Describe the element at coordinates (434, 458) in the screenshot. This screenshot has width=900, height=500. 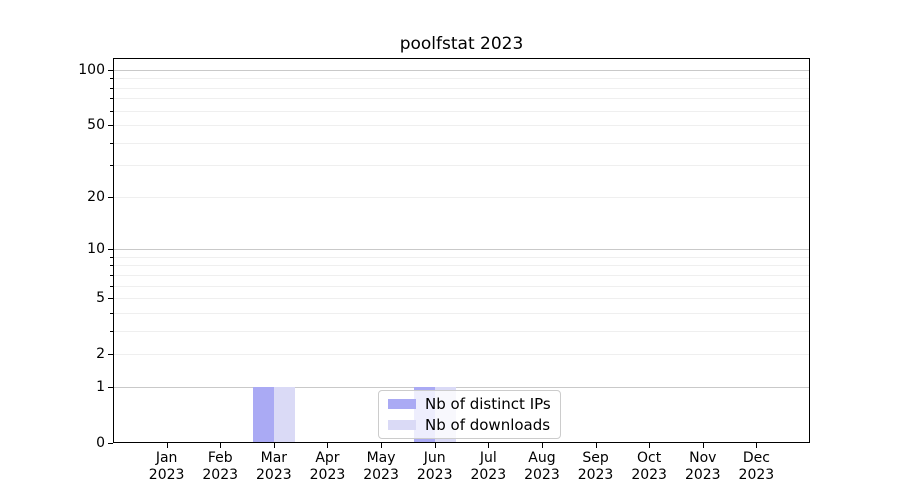
I see `x-tick-label-line: Jun` at that location.